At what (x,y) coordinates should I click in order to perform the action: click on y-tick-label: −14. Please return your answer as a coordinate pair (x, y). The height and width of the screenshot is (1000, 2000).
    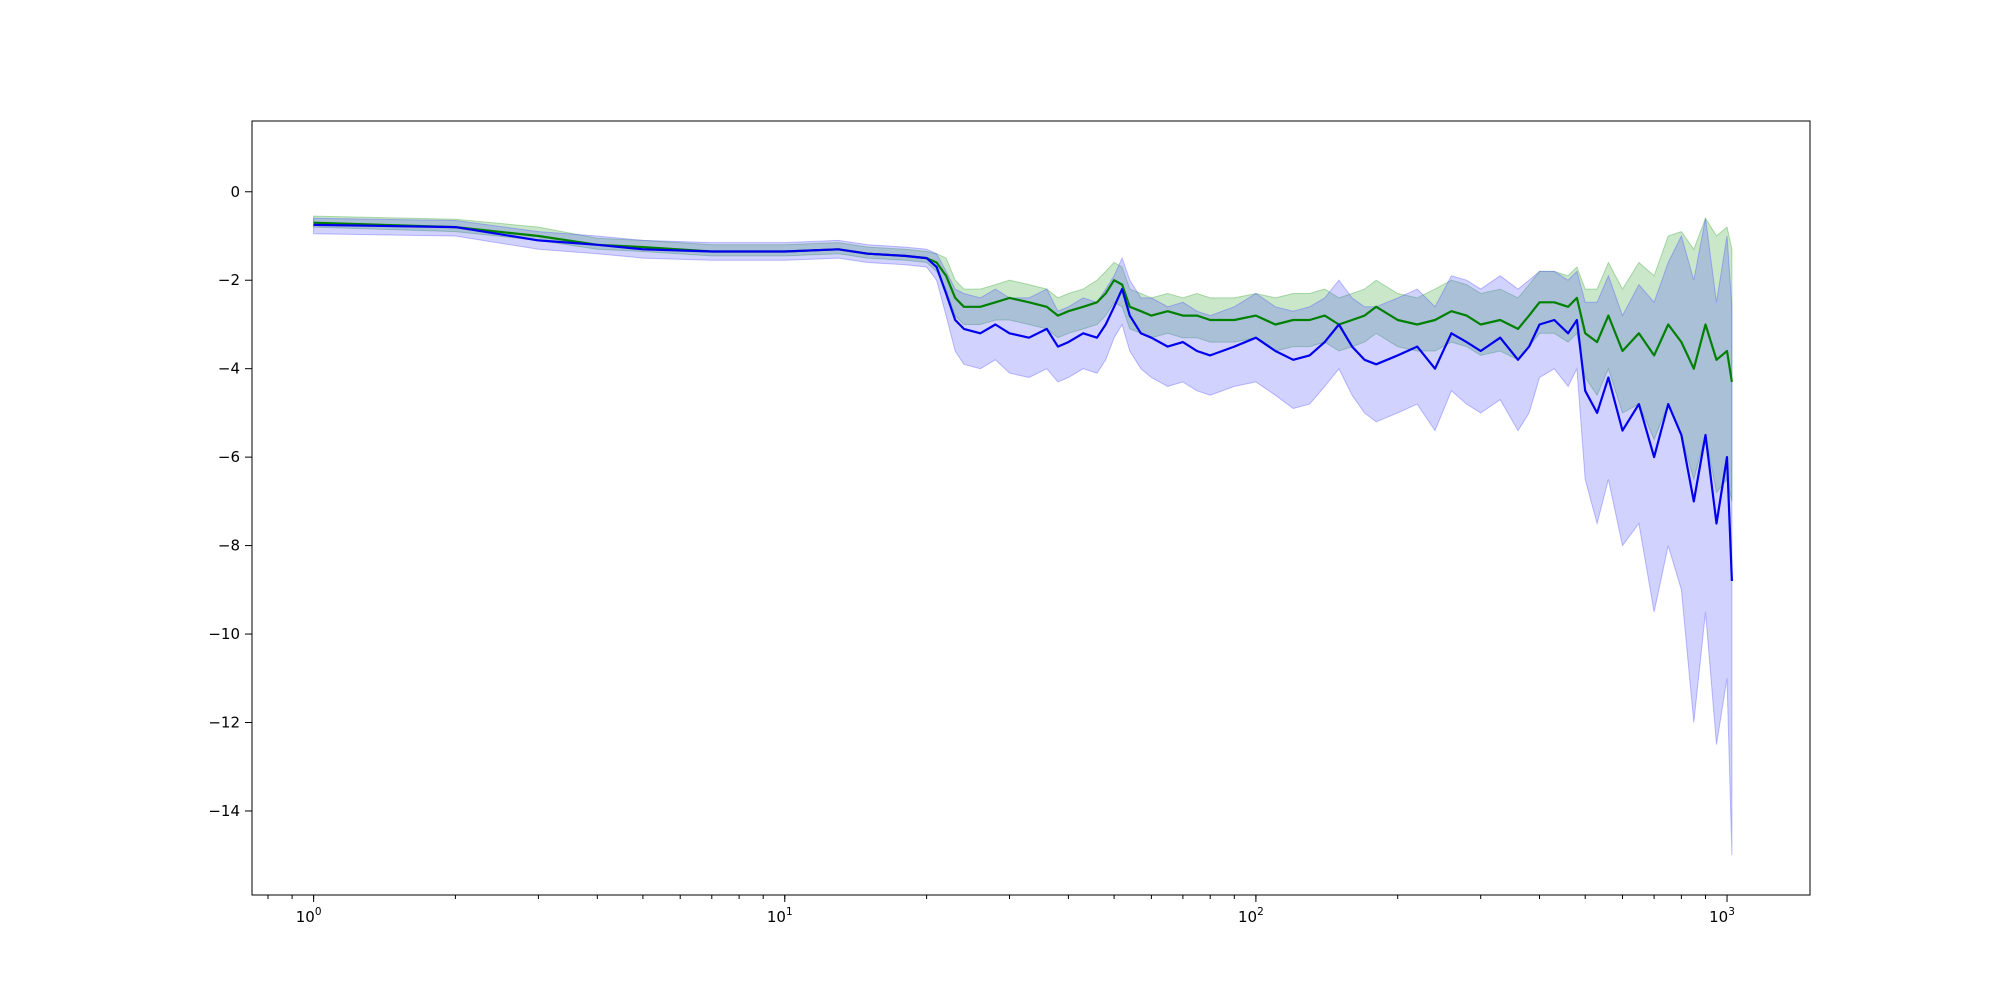
    Looking at the image, I should click on (224, 811).